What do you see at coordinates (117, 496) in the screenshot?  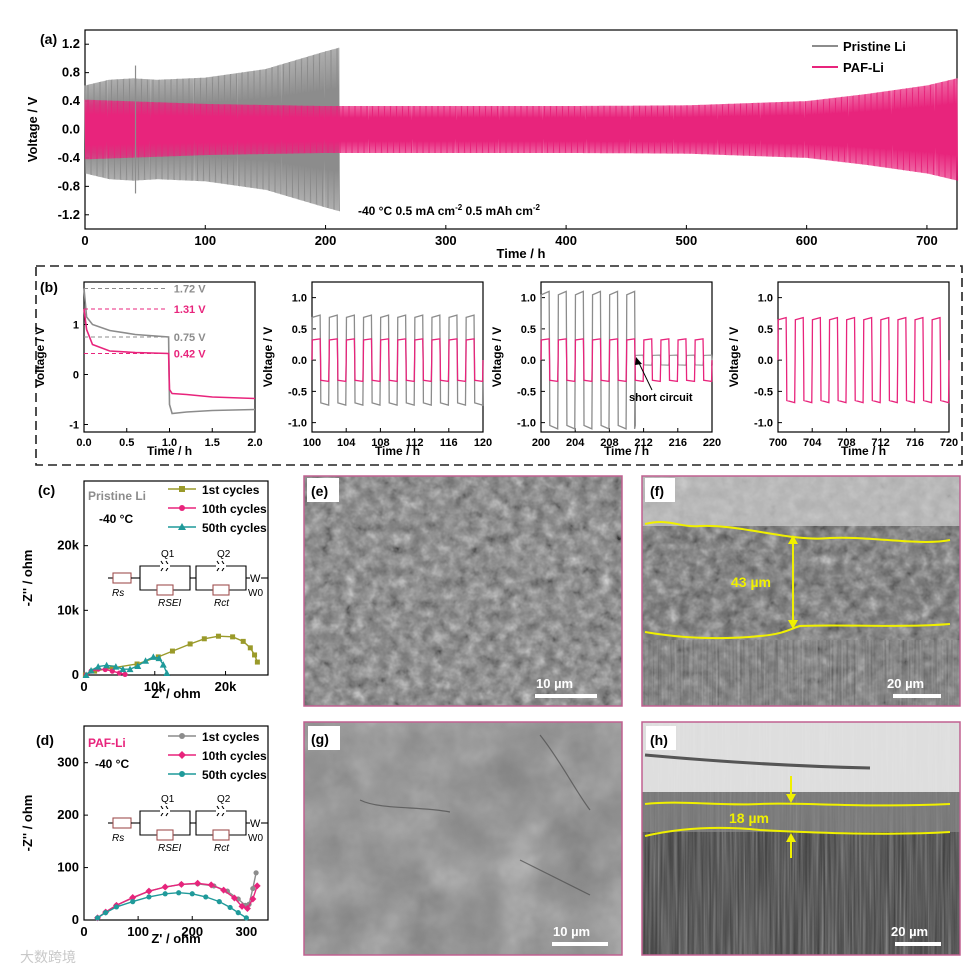 I see `panel-c-sample: Pristine Li` at bounding box center [117, 496].